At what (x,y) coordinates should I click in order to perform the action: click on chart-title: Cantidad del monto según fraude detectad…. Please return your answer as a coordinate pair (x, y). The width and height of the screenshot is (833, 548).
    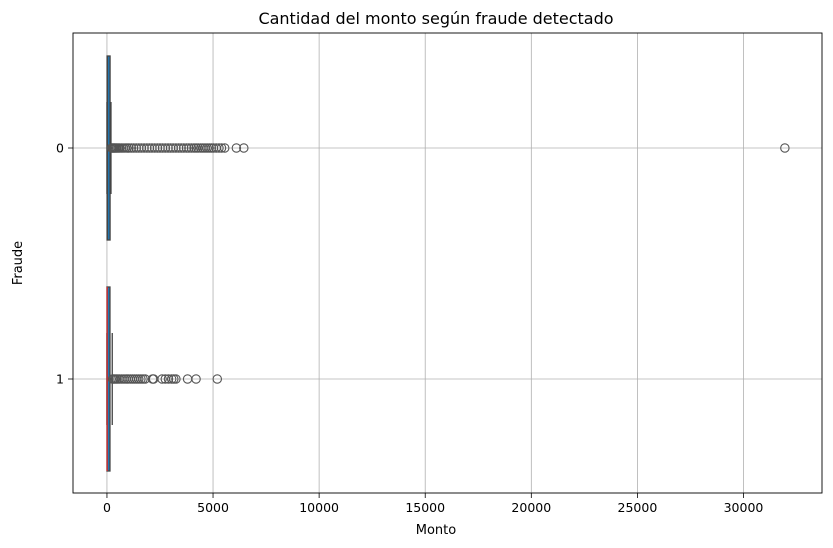
    Looking at the image, I should click on (435, 18).